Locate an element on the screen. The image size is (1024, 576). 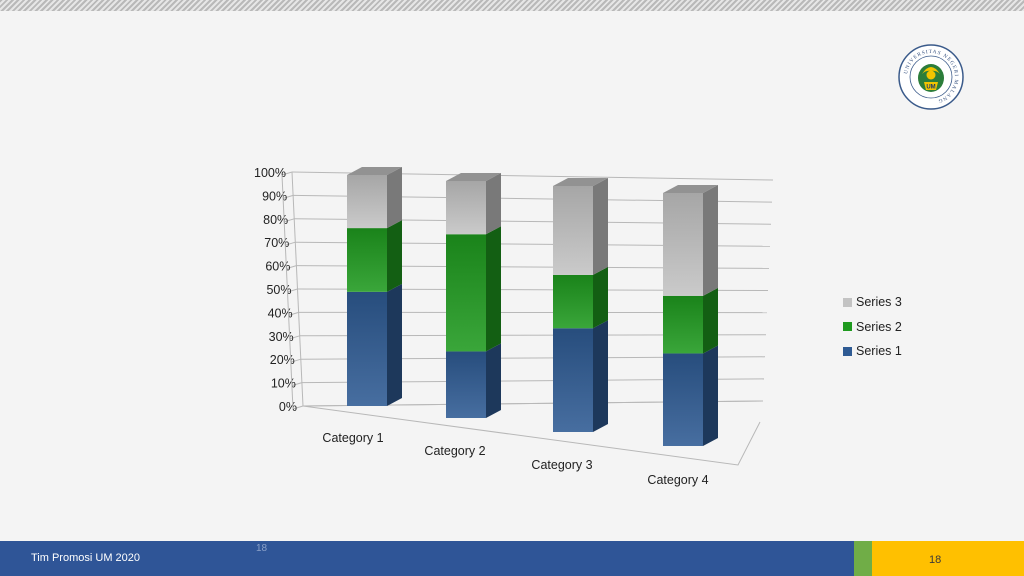
y-tick-label-3: 30% is located at coordinates (281, 337).